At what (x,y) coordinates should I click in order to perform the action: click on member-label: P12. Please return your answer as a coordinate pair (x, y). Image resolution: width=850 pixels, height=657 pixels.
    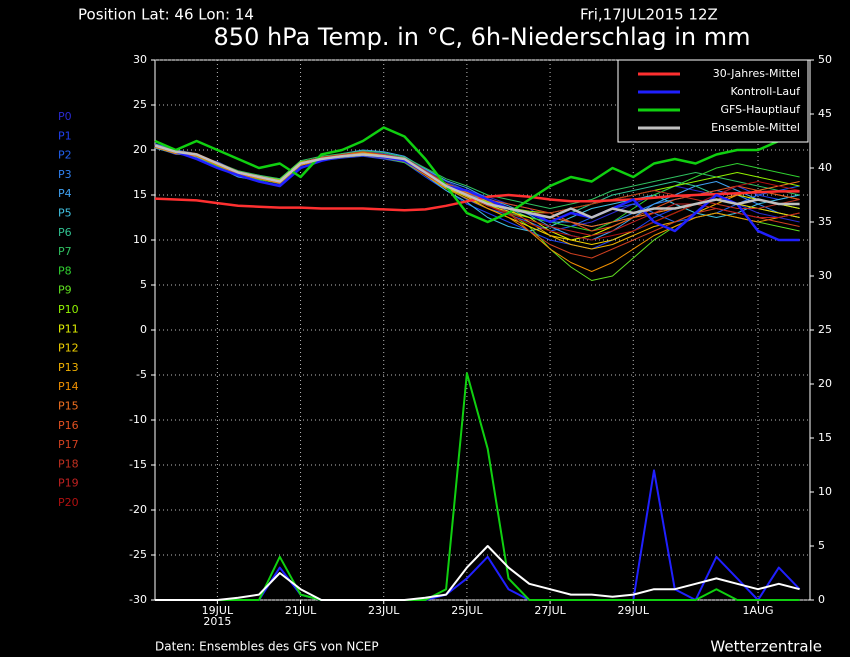
    Looking at the image, I should click on (68, 348).